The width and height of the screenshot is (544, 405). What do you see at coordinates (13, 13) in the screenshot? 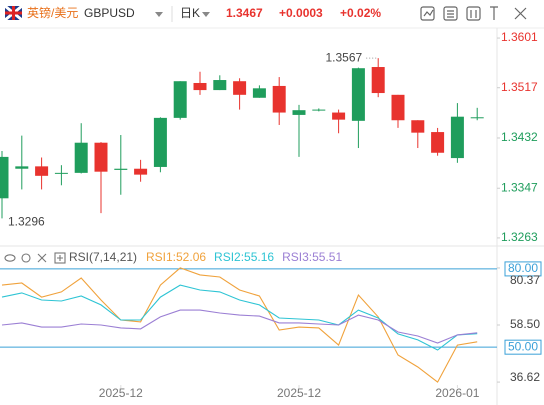
I see `flag-cross` at bounding box center [13, 13].